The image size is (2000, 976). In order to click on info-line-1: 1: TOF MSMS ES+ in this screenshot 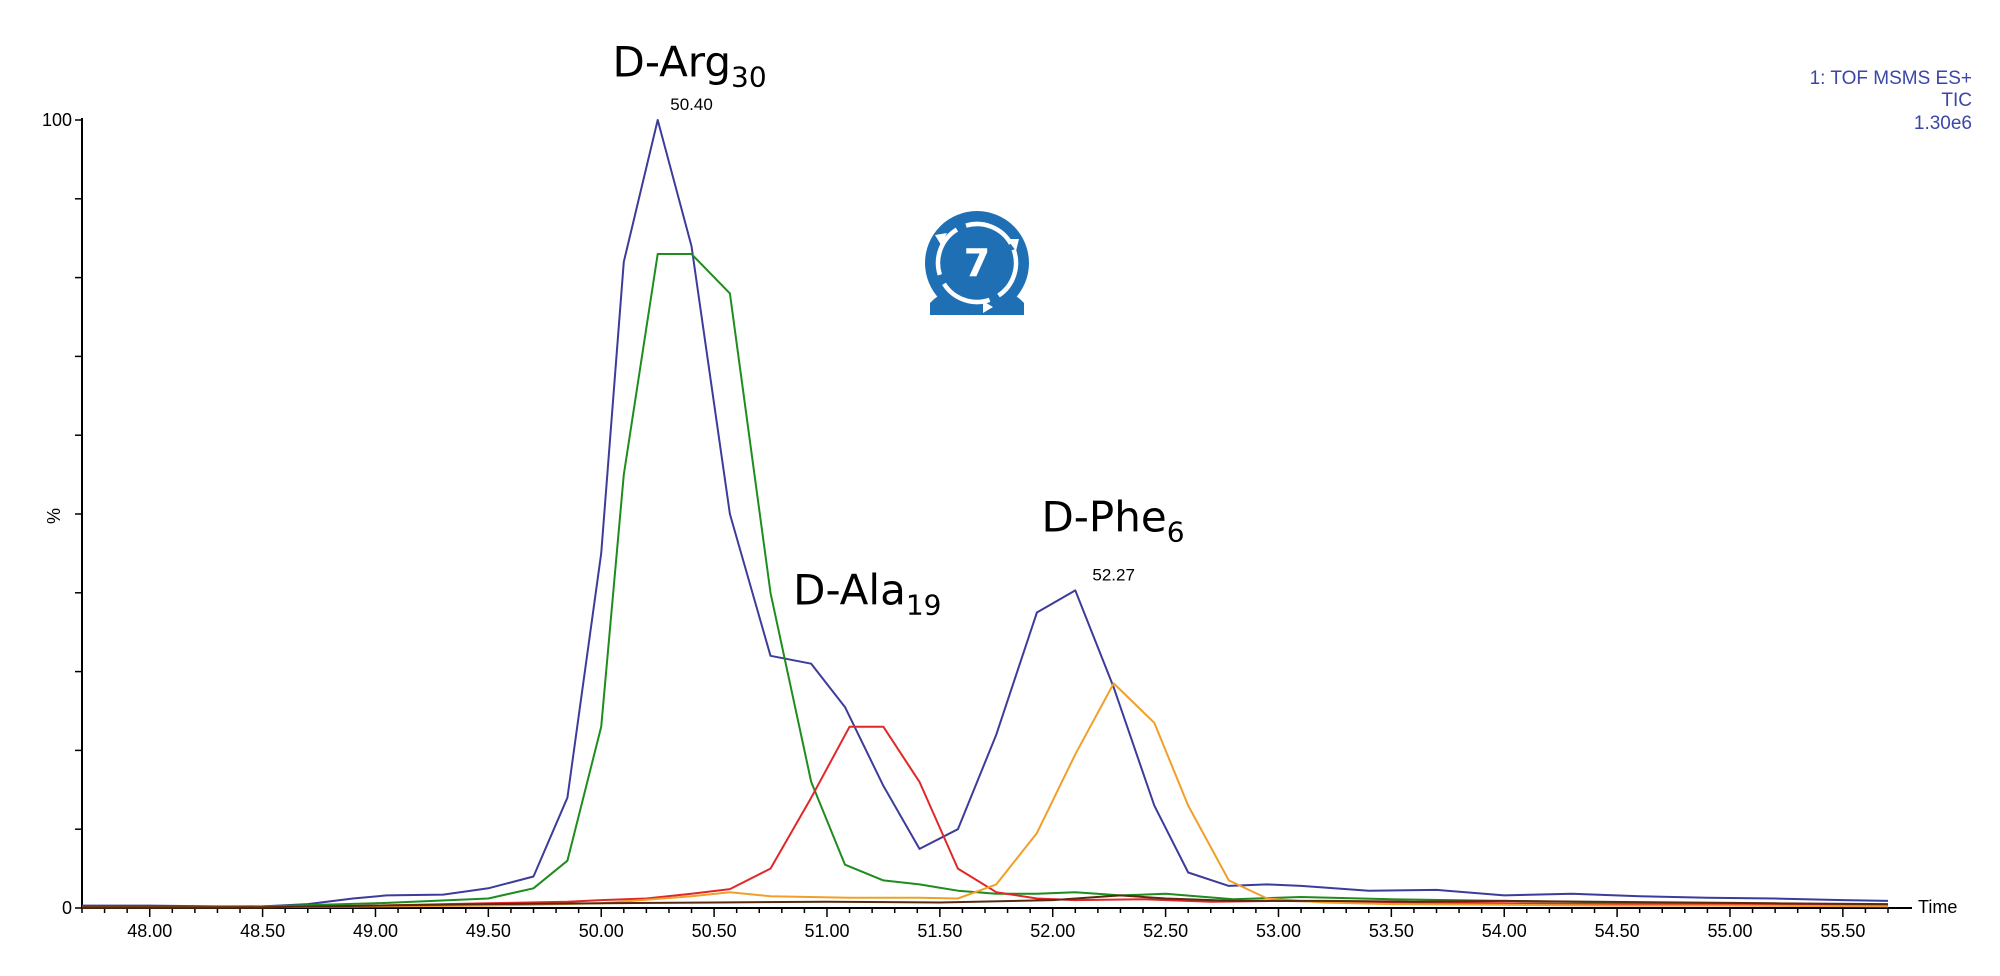, I will do `click(1891, 78)`.